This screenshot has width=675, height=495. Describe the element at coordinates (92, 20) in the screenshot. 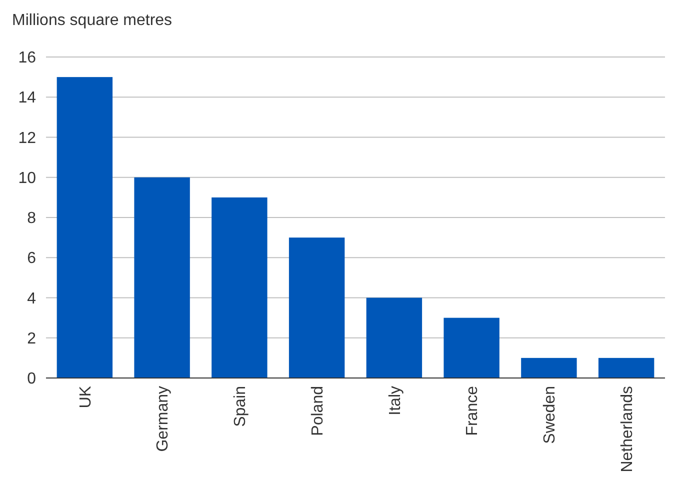

I see `y-axis-title: Millions square metres` at that location.